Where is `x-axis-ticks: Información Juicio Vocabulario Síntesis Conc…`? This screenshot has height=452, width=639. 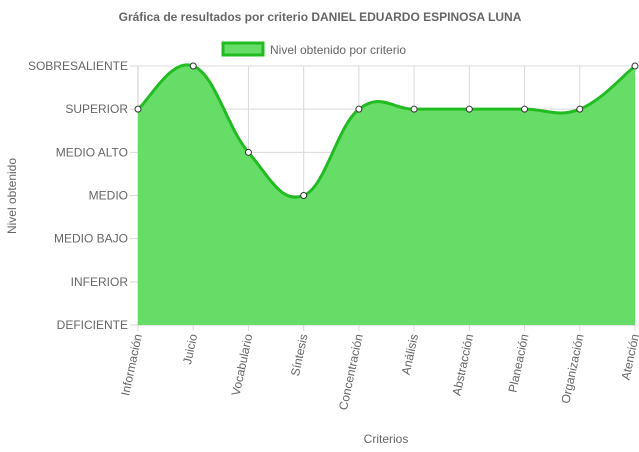
x-axis-ticks: Información Juicio Vocabulario Síntesis Conc… is located at coordinates (378, 371).